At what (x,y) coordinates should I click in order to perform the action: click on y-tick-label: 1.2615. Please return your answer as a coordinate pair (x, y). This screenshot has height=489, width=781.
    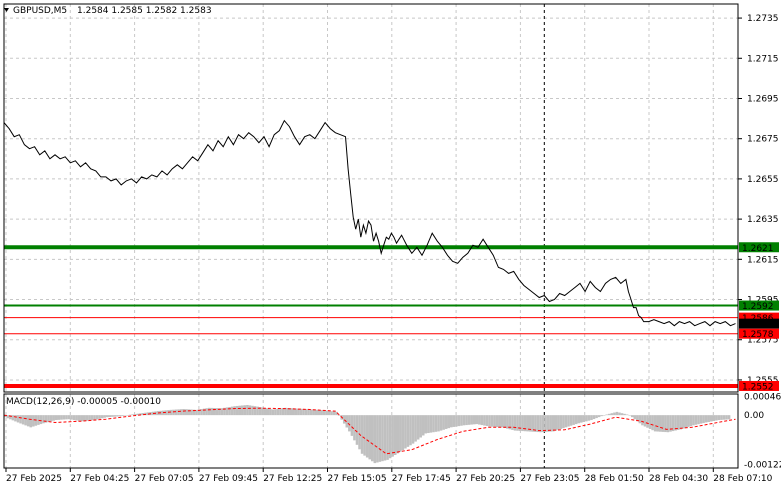
    Looking at the image, I should click on (763, 260).